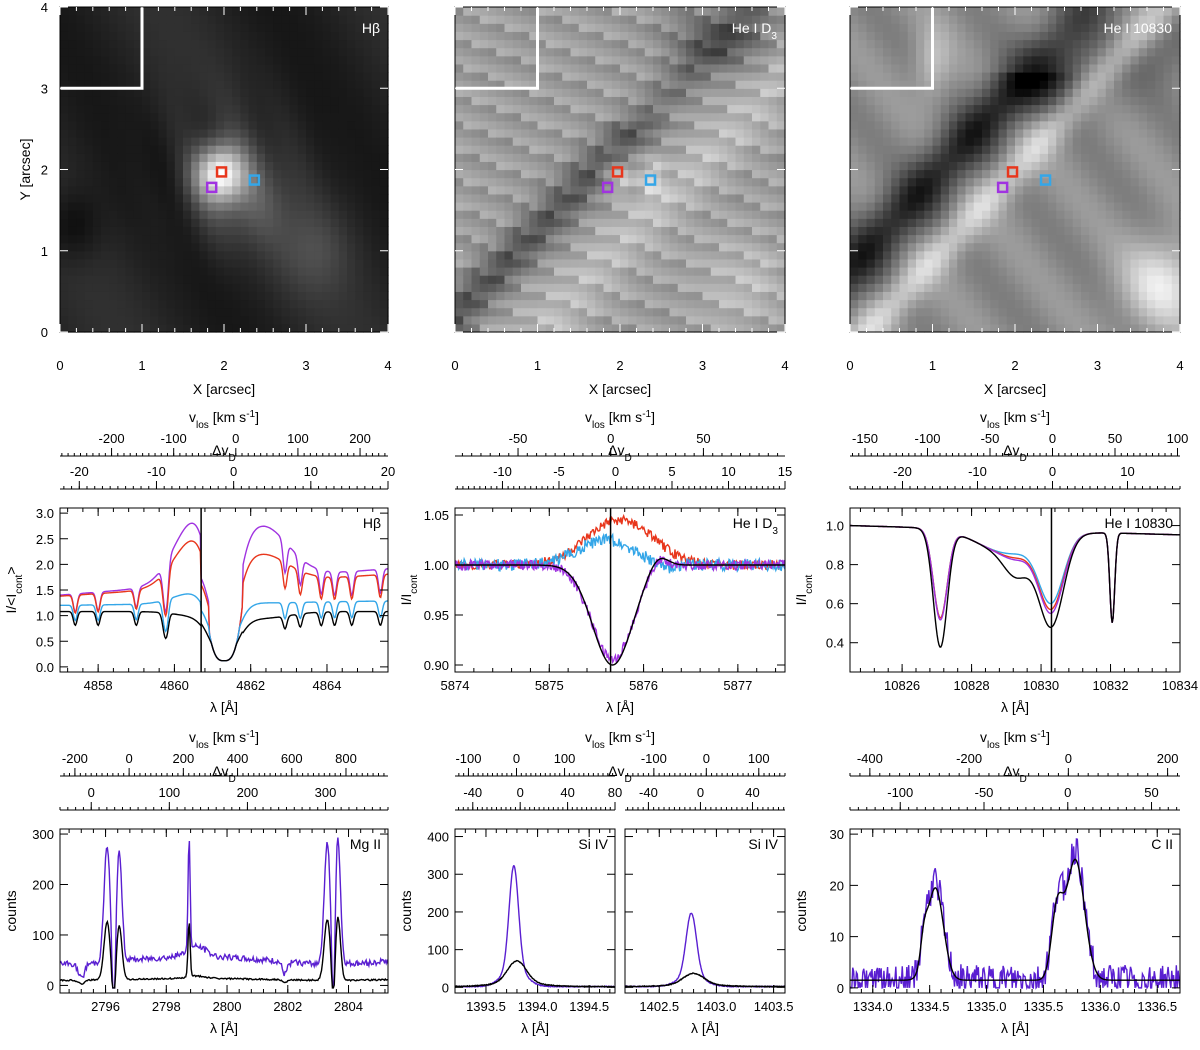  What do you see at coordinates (224, 707) in the screenshot?
I see `x-axis-label: λ [Å]` at bounding box center [224, 707].